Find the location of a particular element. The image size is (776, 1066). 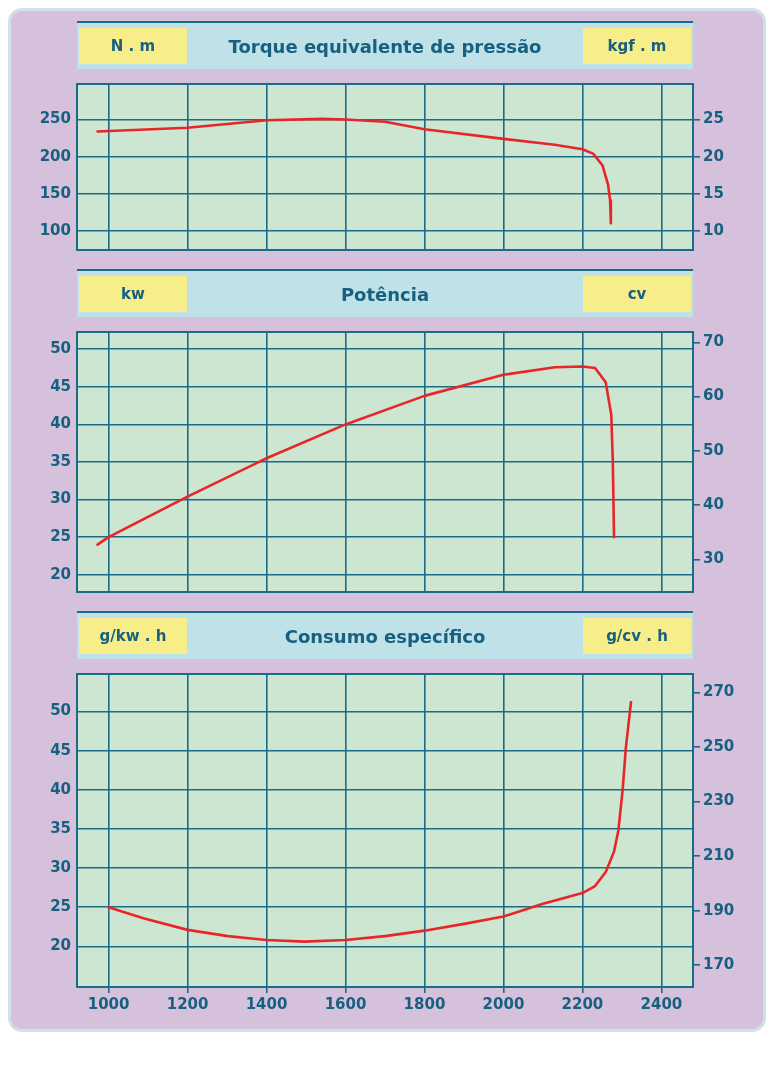

y2-tick-label: 50 is located at coordinates (713, 449).